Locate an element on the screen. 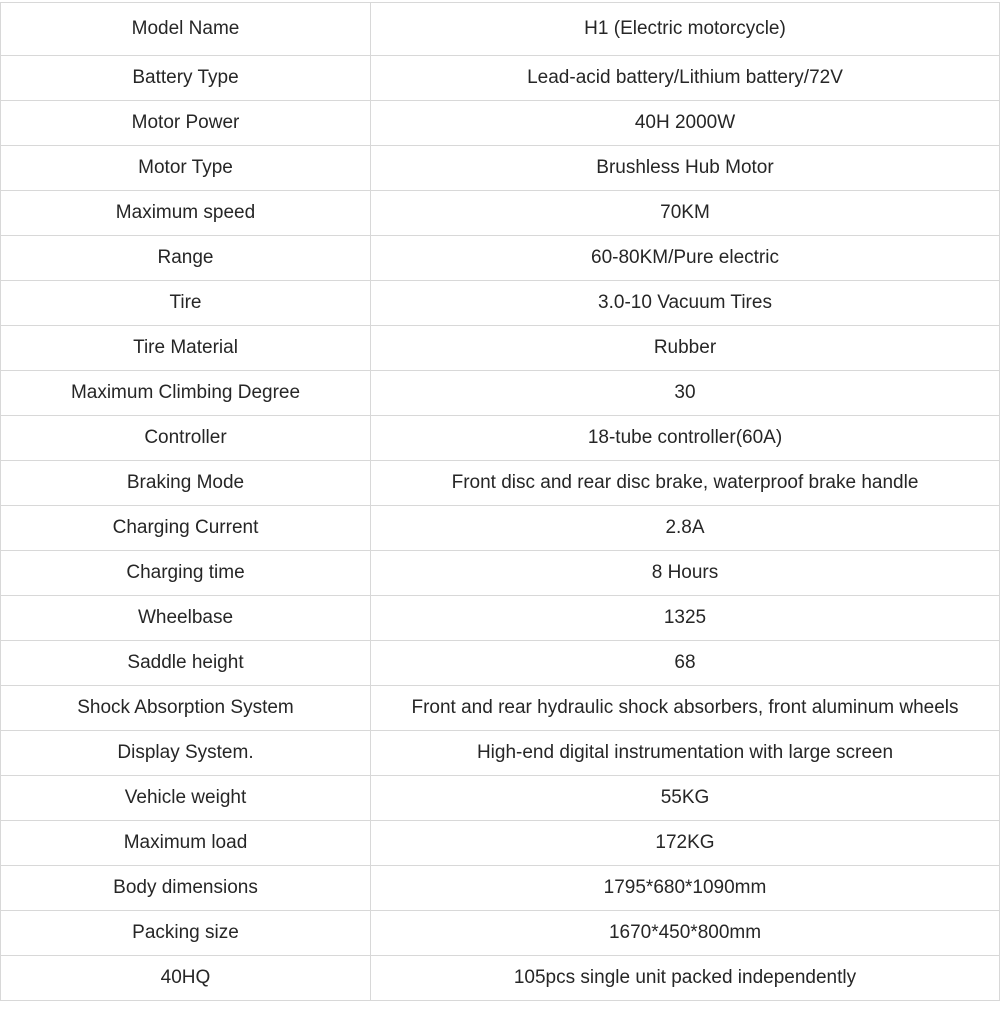 Image resolution: width=1000 pixels, height=1028 pixels. spec-value-cell: 70KM is located at coordinates (685, 213).